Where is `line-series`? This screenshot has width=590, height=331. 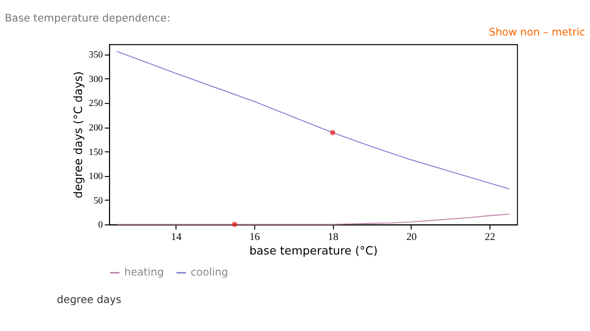
line-series is located at coordinates (313, 219).